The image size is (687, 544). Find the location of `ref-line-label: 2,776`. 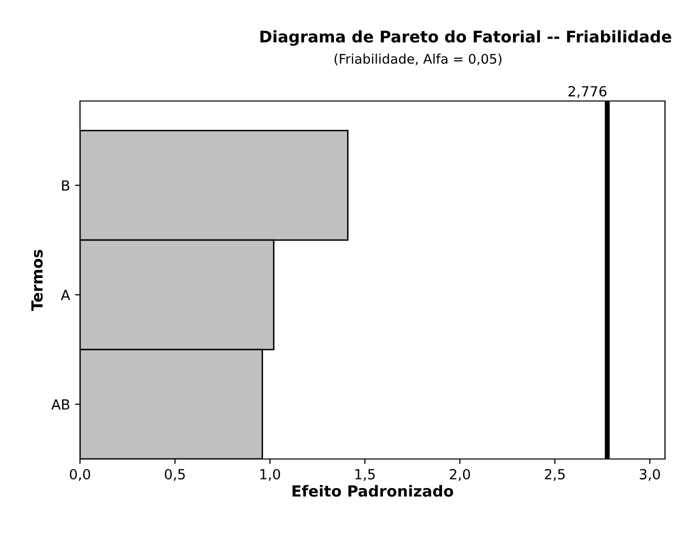

ref-line-label: 2,776 is located at coordinates (587, 92).